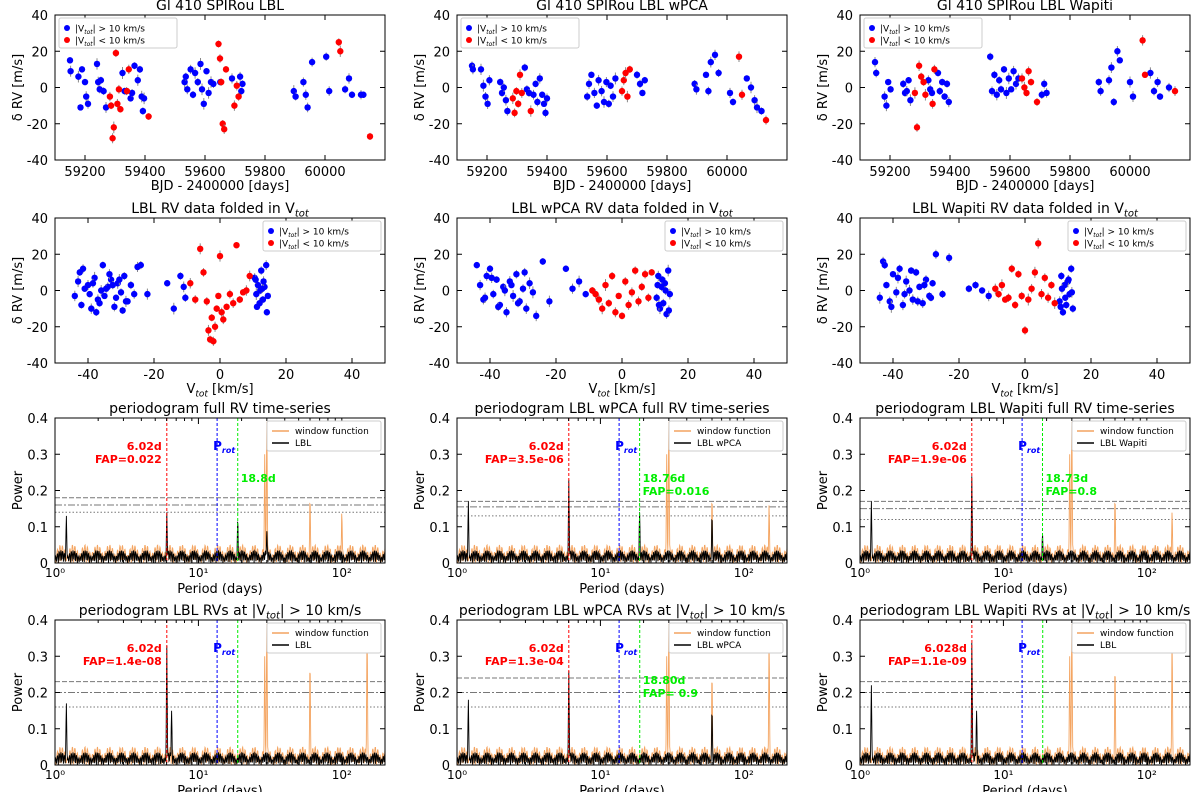 The width and height of the screenshot is (1200, 792). I want to click on legend-text: |Vtot​| > 10 km/s, so click(110, 30).